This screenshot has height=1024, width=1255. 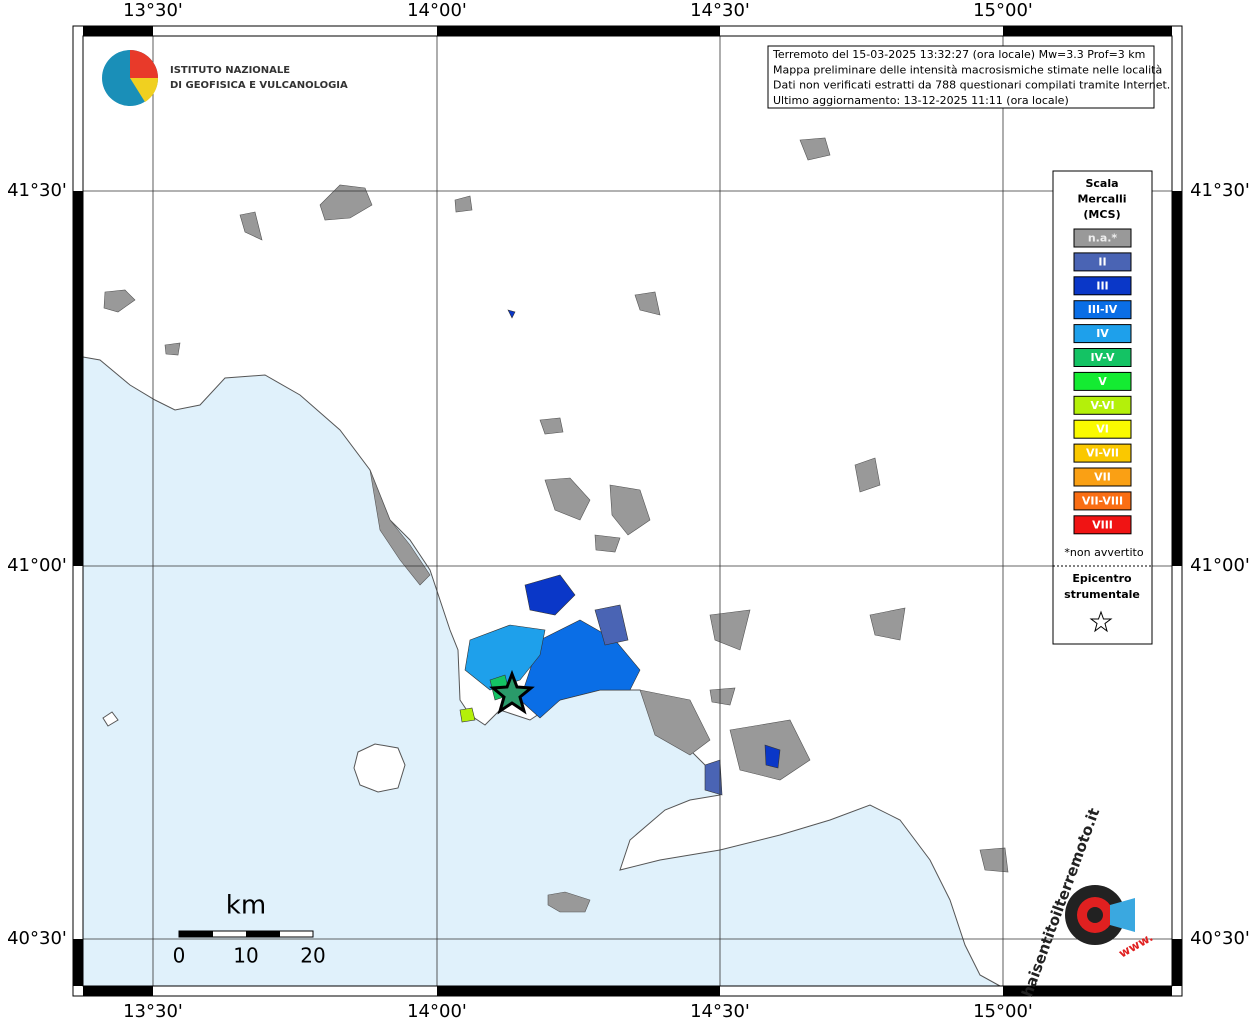 I want to click on legend-label: n.a.*, so click(x=1103, y=238).